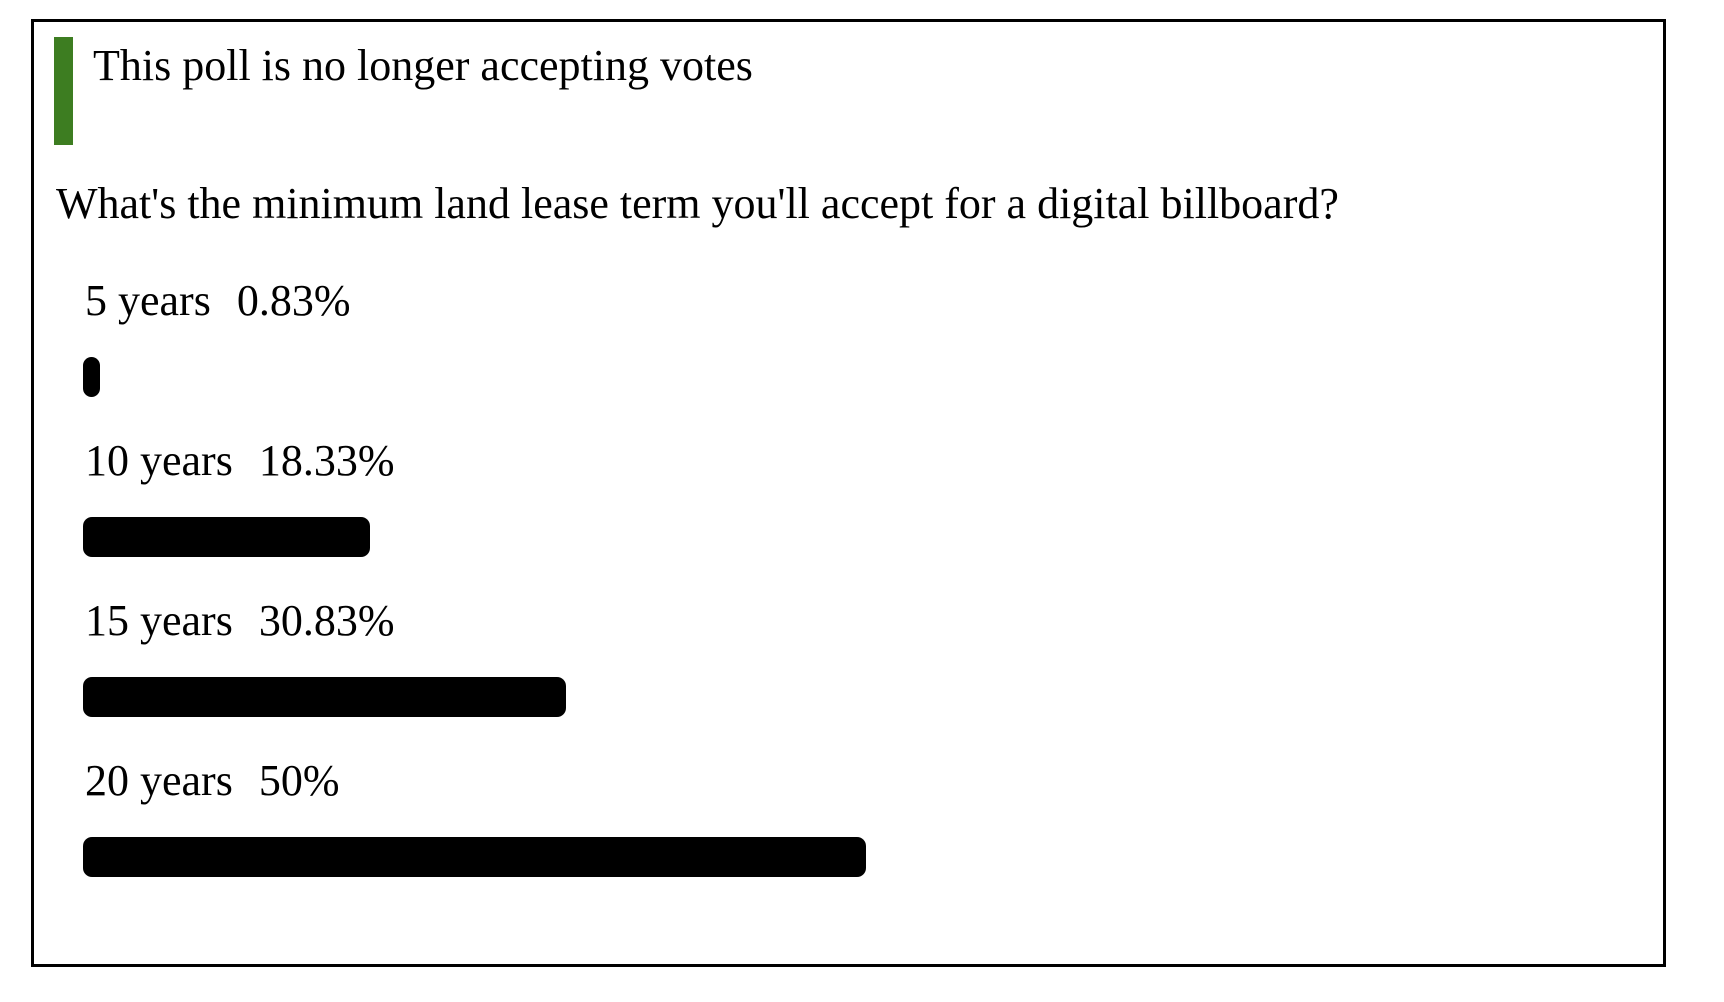  I want to click on notice-accent-bar, so click(63, 91).